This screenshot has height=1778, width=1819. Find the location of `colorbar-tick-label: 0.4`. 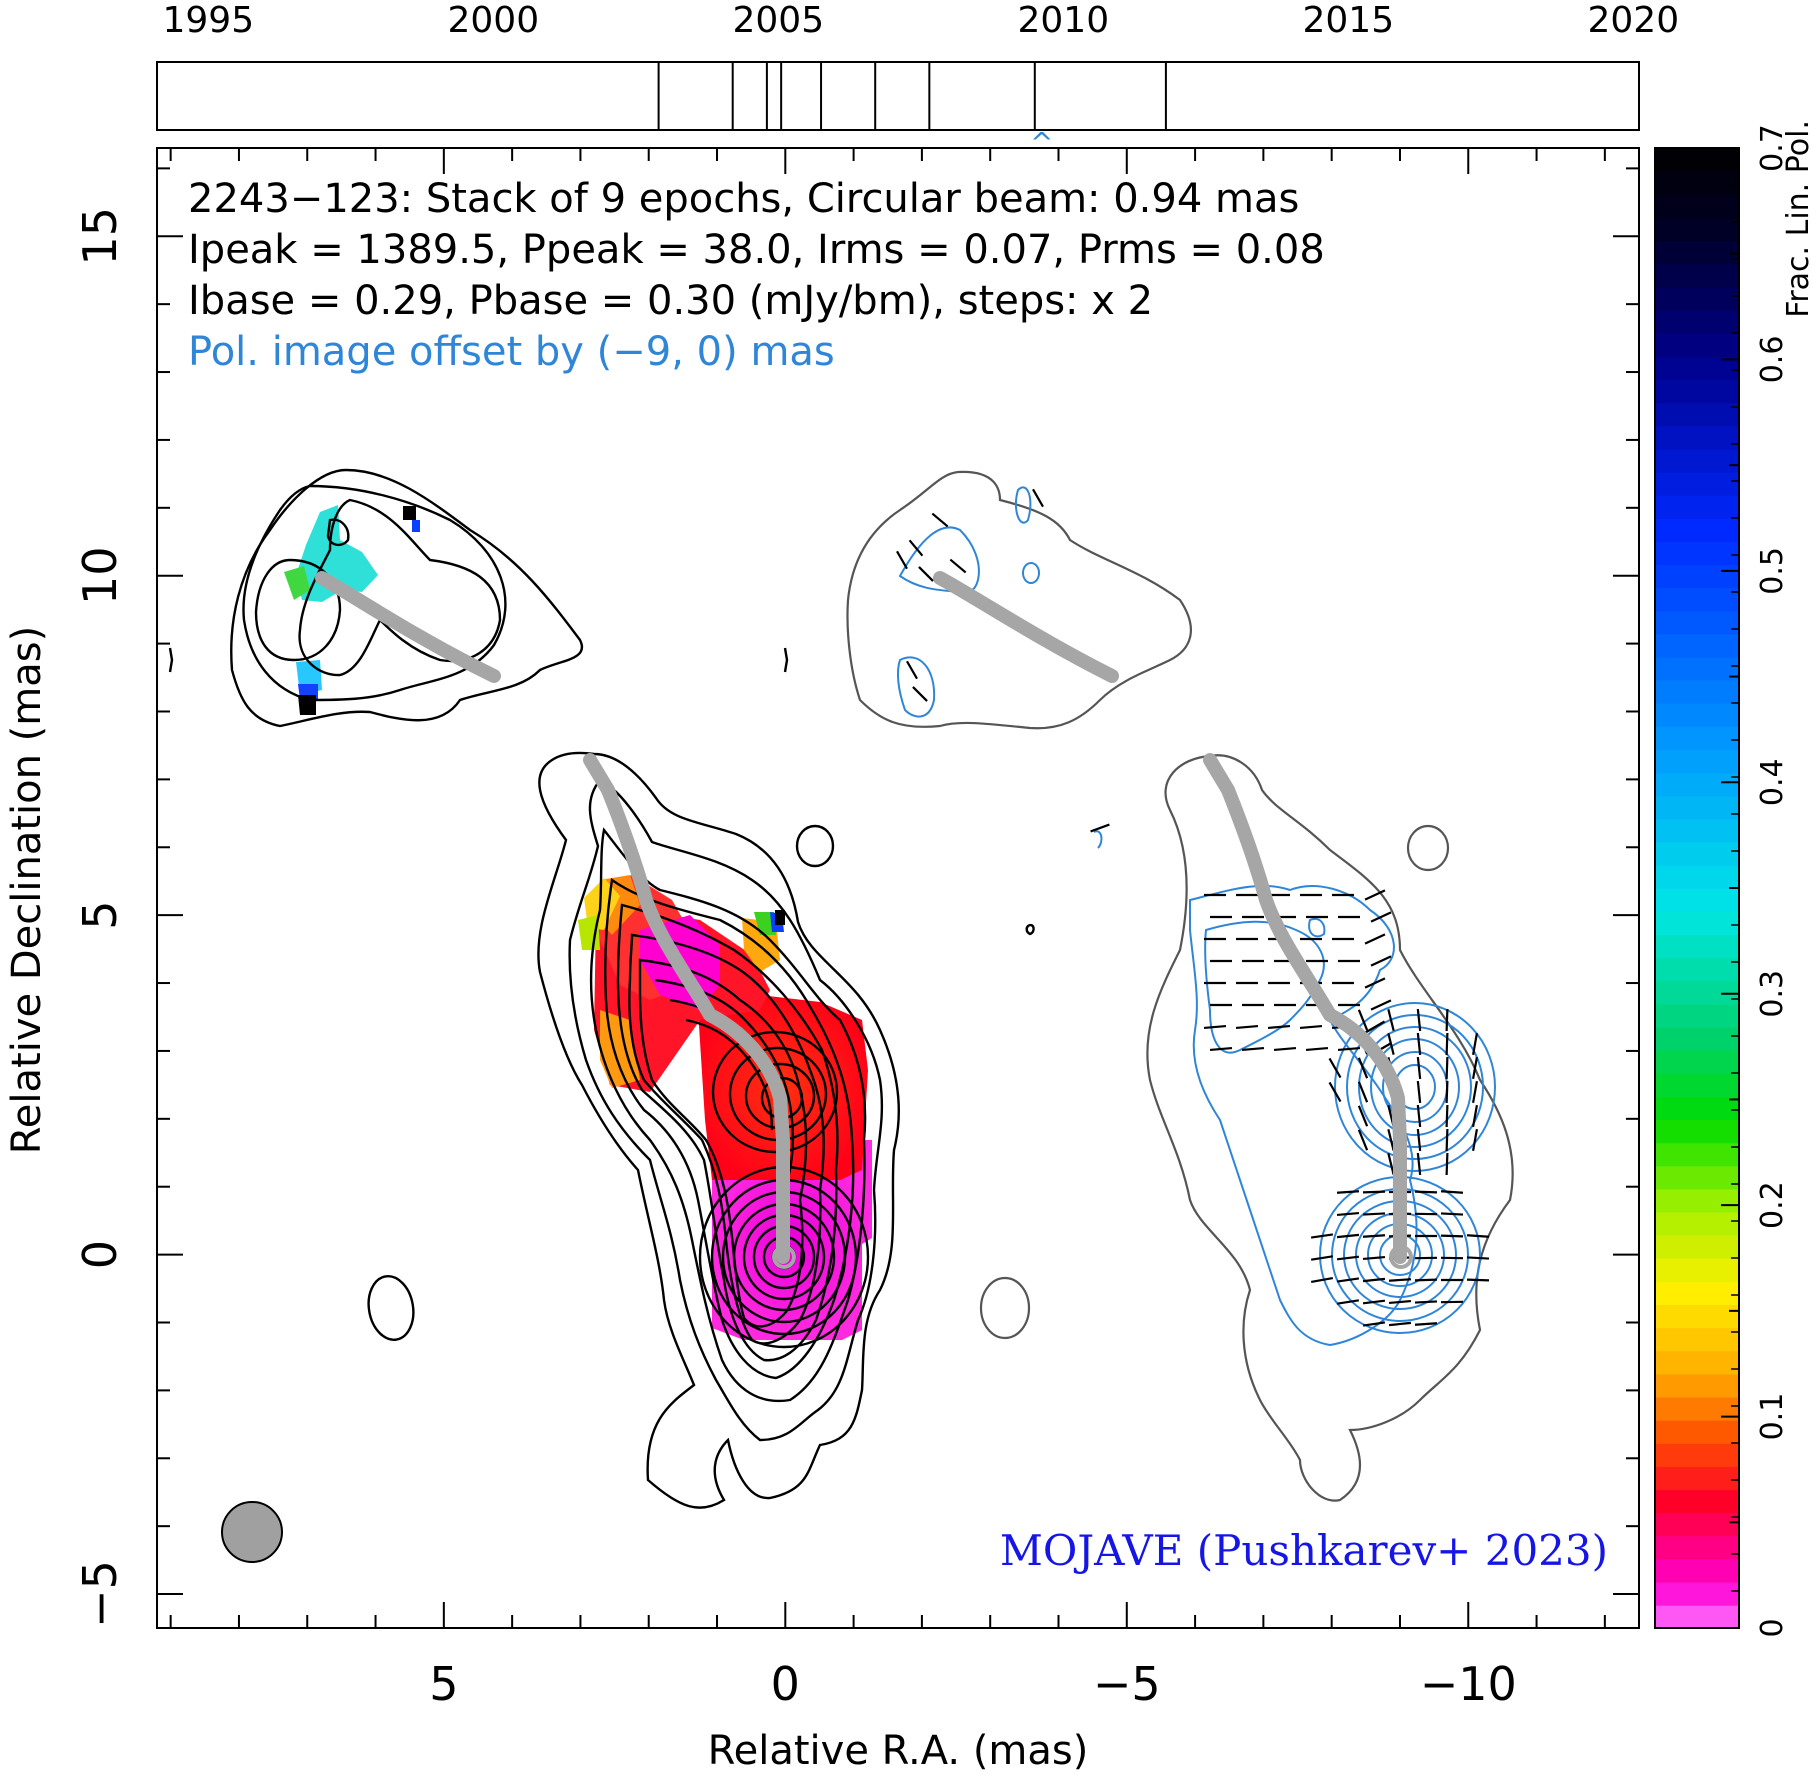

colorbar-tick-label: 0.4 is located at coordinates (1772, 782).